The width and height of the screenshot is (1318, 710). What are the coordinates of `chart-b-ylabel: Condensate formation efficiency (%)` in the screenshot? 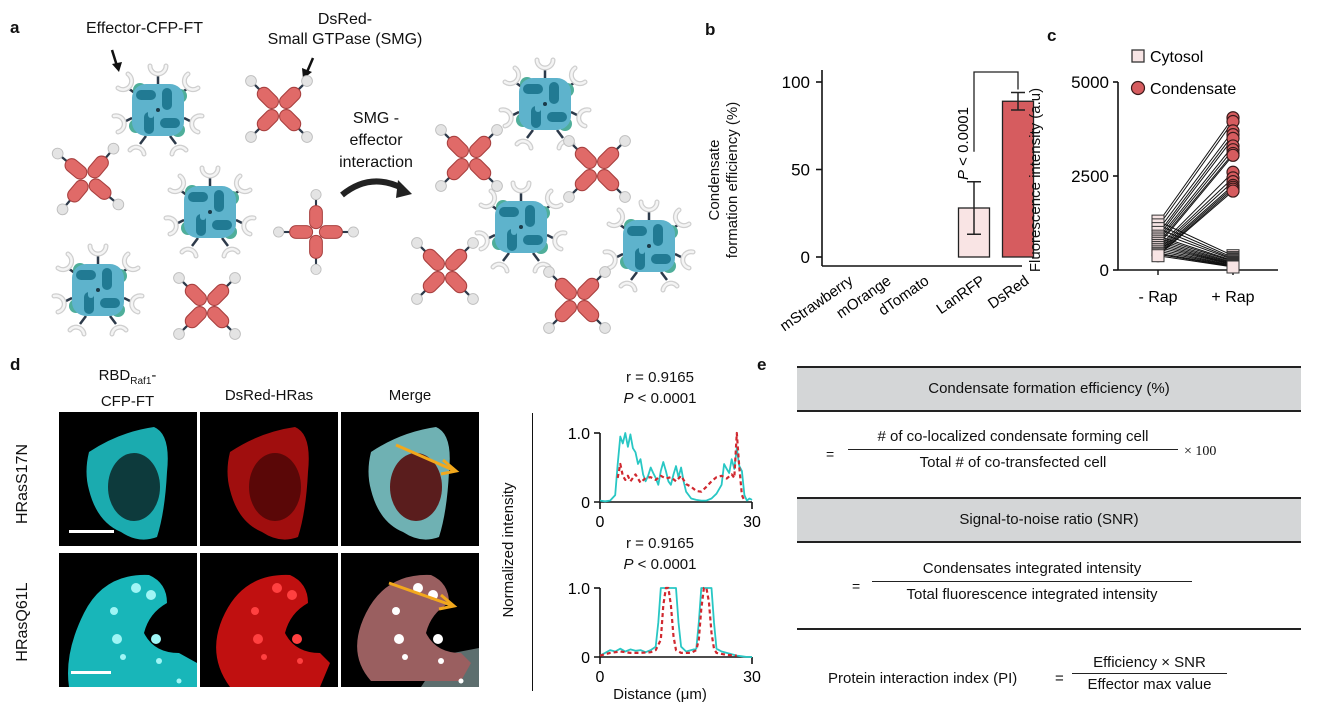 It's located at (724, 180).